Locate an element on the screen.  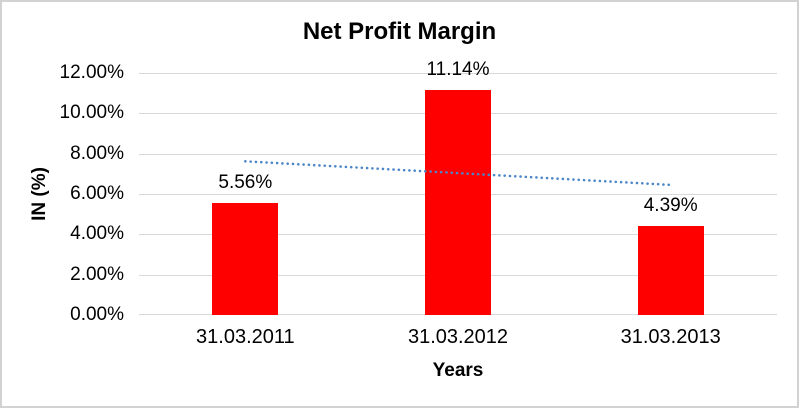
y-tick-label: 6.00% is located at coordinates (97, 193).